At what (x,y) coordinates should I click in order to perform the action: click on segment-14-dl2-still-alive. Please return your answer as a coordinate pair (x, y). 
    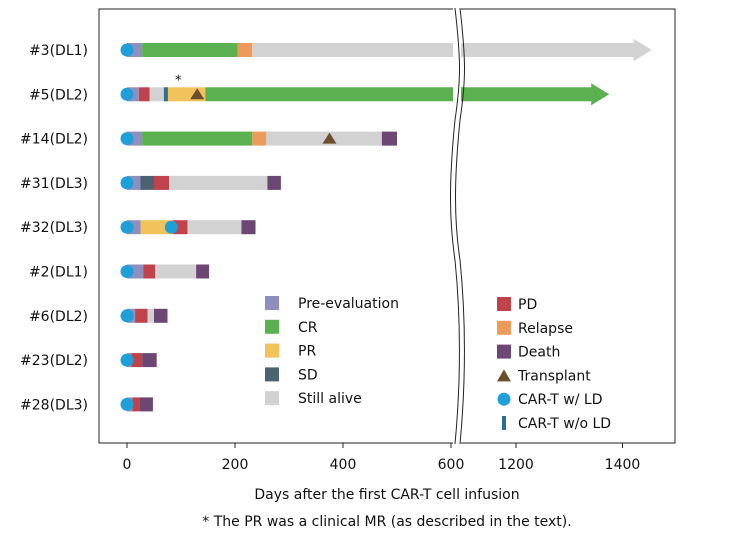
    Looking at the image, I should click on (324, 138).